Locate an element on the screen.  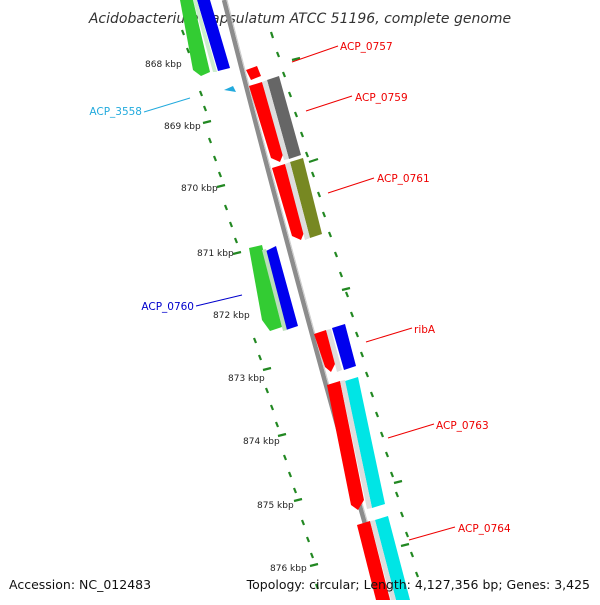
gene-label-acp-3558: ACP_3558 is located at coordinates (115, 112).